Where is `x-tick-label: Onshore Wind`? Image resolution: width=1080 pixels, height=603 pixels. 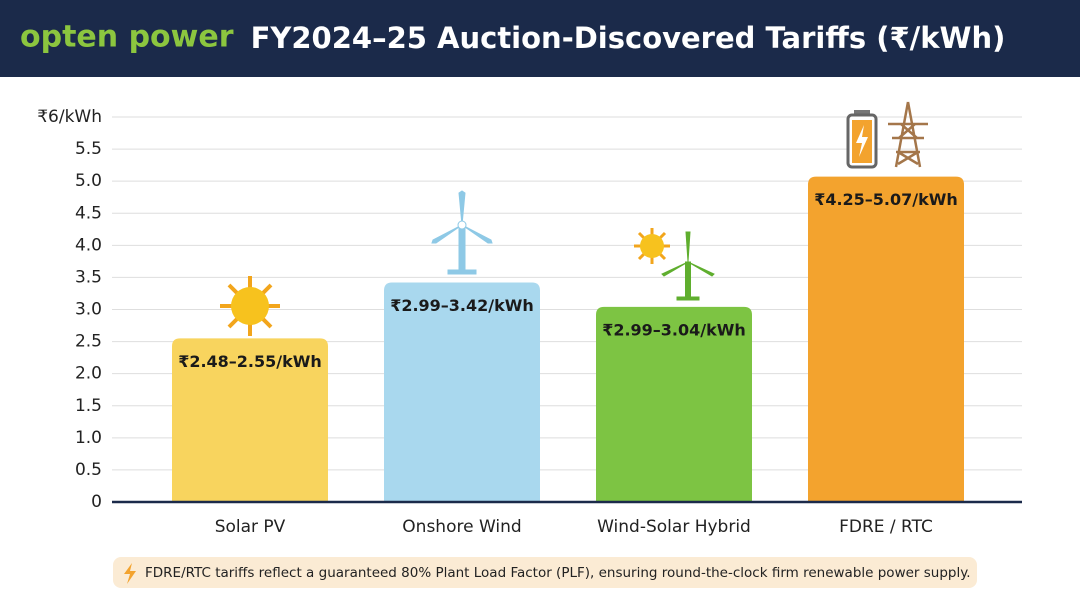 x-tick-label: Onshore Wind is located at coordinates (461, 527).